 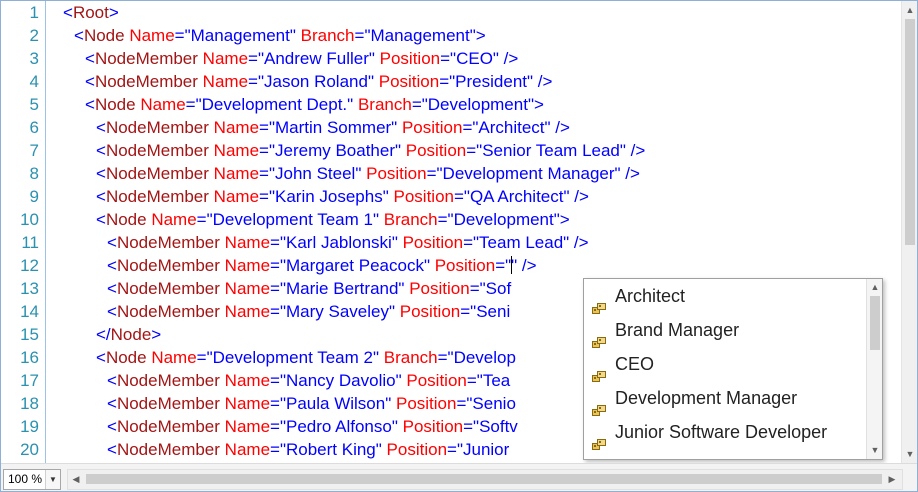 I want to click on line-number: 12, so click(x=29, y=265).